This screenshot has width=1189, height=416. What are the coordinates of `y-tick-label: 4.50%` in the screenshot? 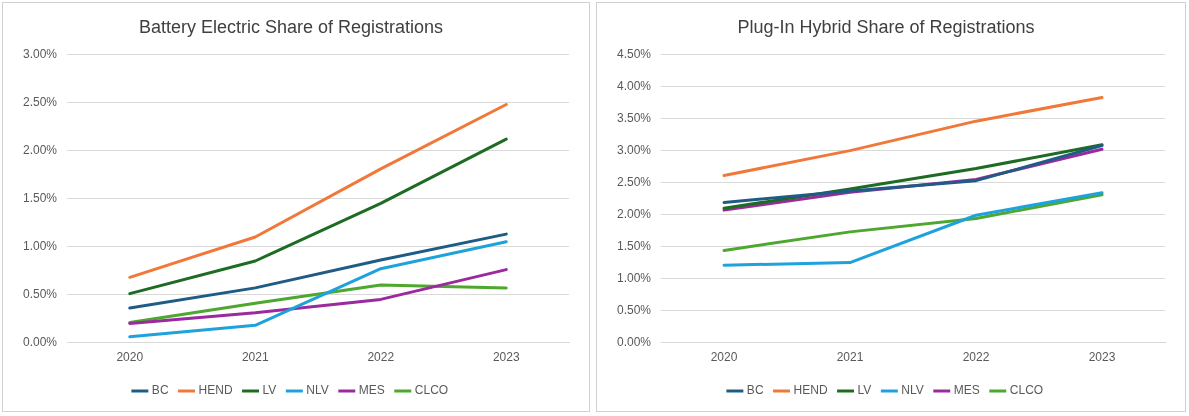 It's located at (634, 53).